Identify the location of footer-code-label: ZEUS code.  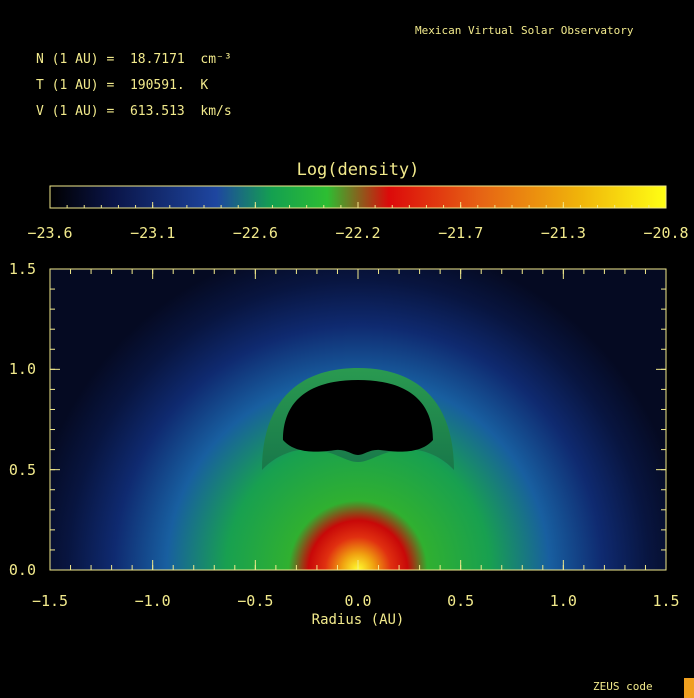
(623, 686).